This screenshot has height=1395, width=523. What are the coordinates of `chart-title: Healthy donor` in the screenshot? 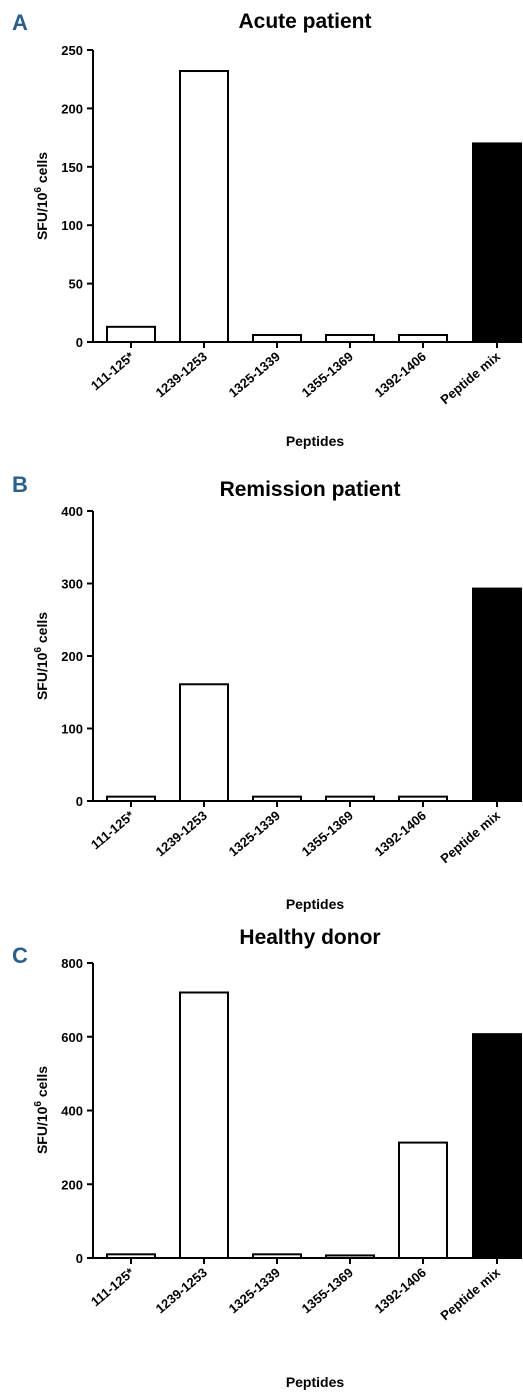 It's located at (309, 937).